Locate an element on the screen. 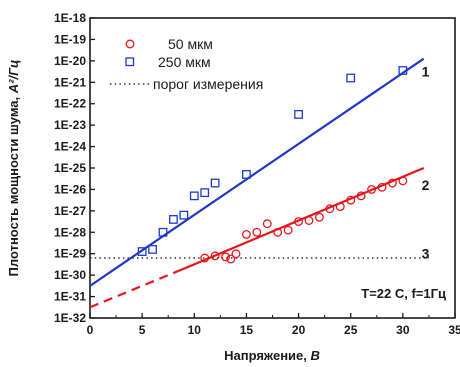 This screenshot has height=367, width=460. legend-label-threshold: порог измерения is located at coordinates (208, 84).